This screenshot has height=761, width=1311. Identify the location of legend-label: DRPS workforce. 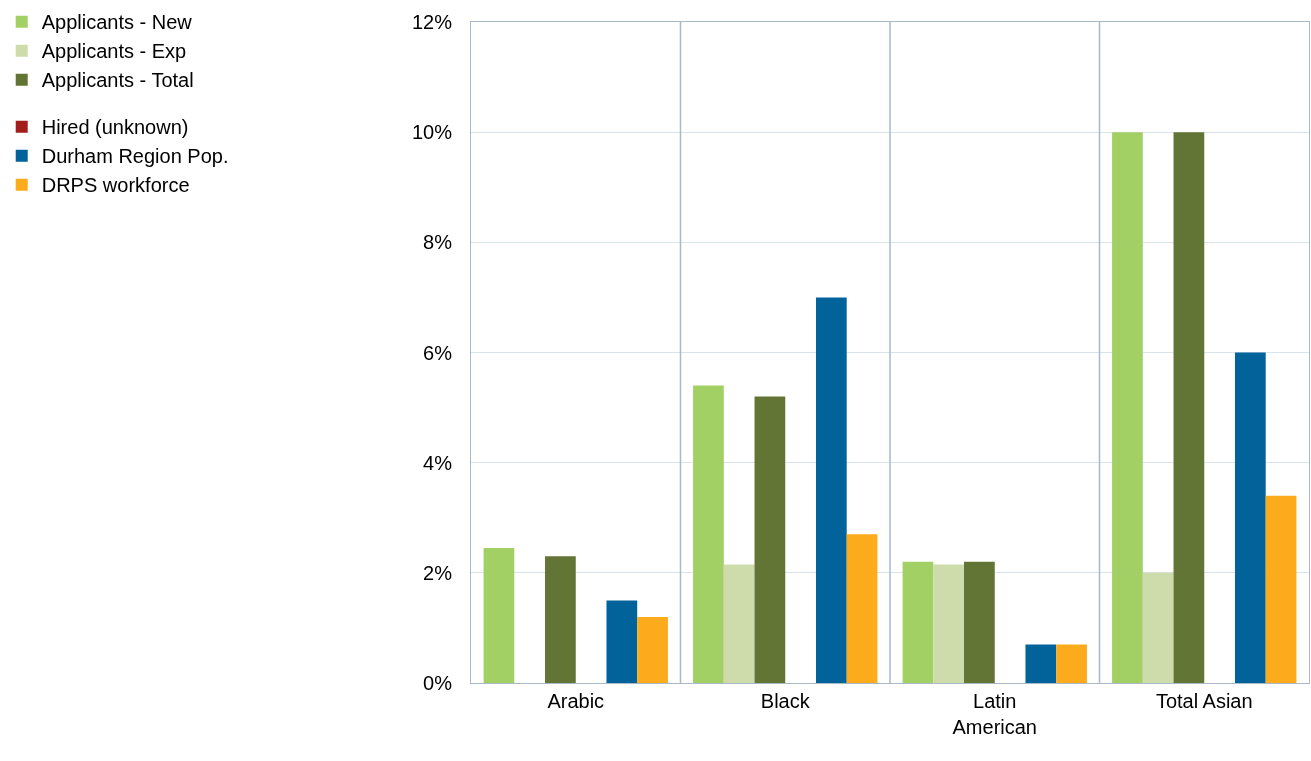
(115, 185).